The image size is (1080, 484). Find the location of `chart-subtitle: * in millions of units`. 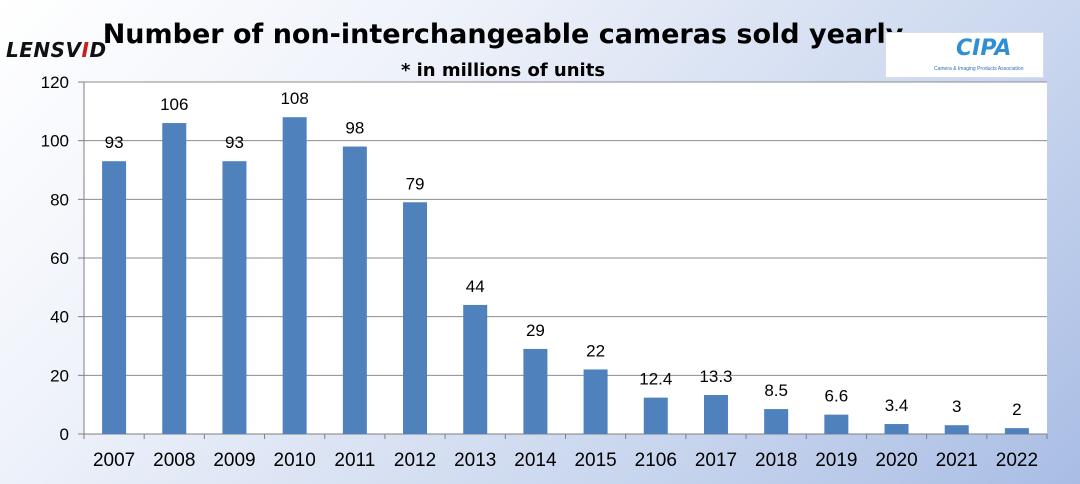

chart-subtitle: * in millions of units is located at coordinates (503, 70).